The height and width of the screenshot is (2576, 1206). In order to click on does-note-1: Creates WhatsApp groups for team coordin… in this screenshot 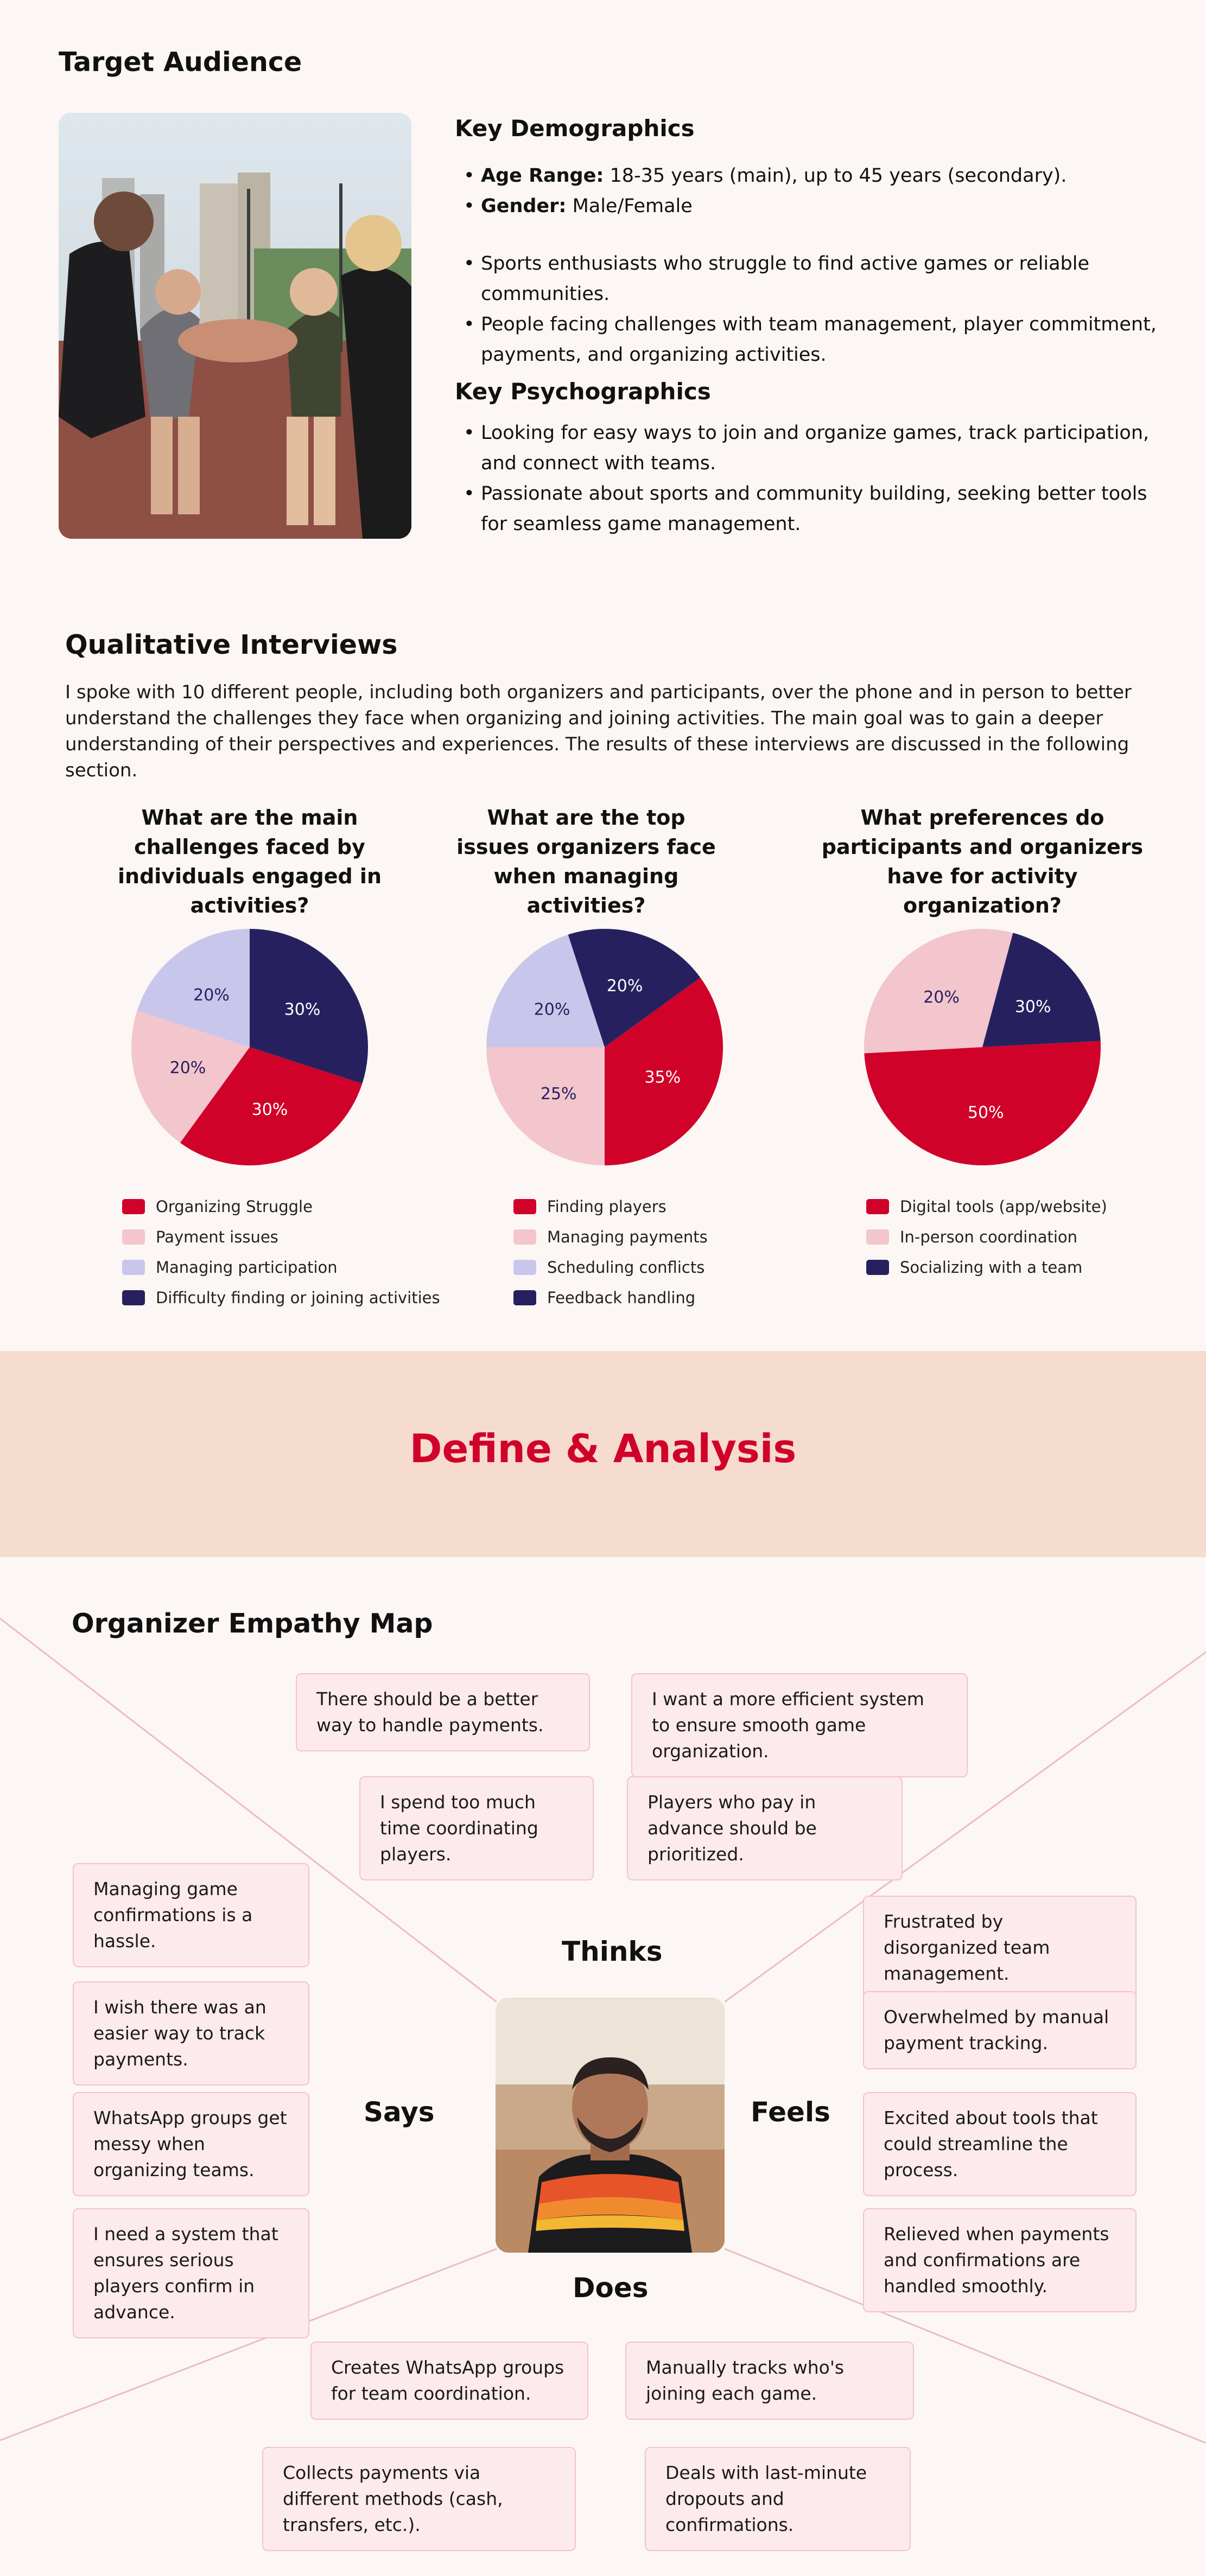, I will do `click(449, 2381)`.